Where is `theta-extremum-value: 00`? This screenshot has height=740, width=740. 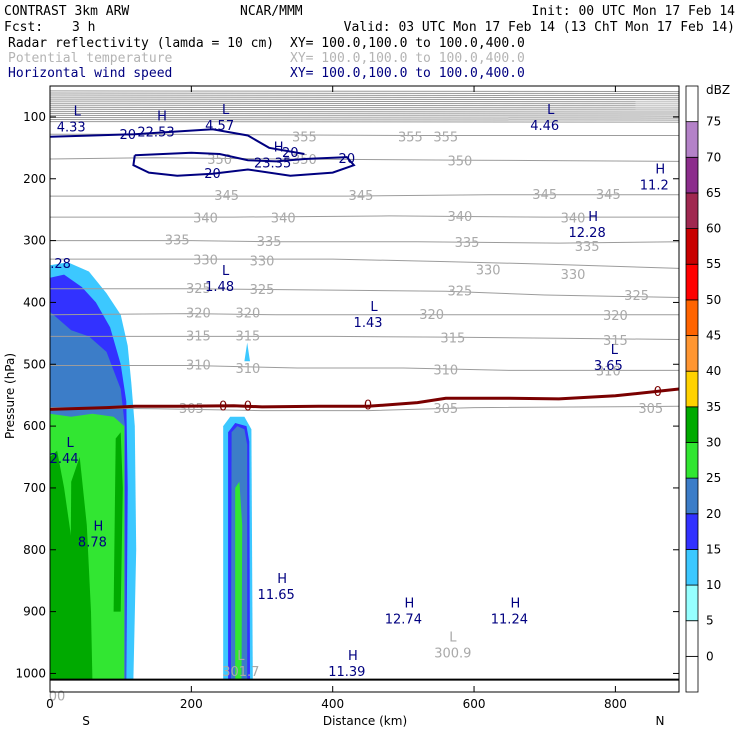 theta-extremum-value: 00 is located at coordinates (57, 696).